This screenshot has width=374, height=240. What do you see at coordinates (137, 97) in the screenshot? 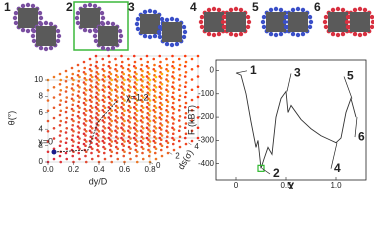
I see `annotation: χ=1.2` at bounding box center [137, 97].